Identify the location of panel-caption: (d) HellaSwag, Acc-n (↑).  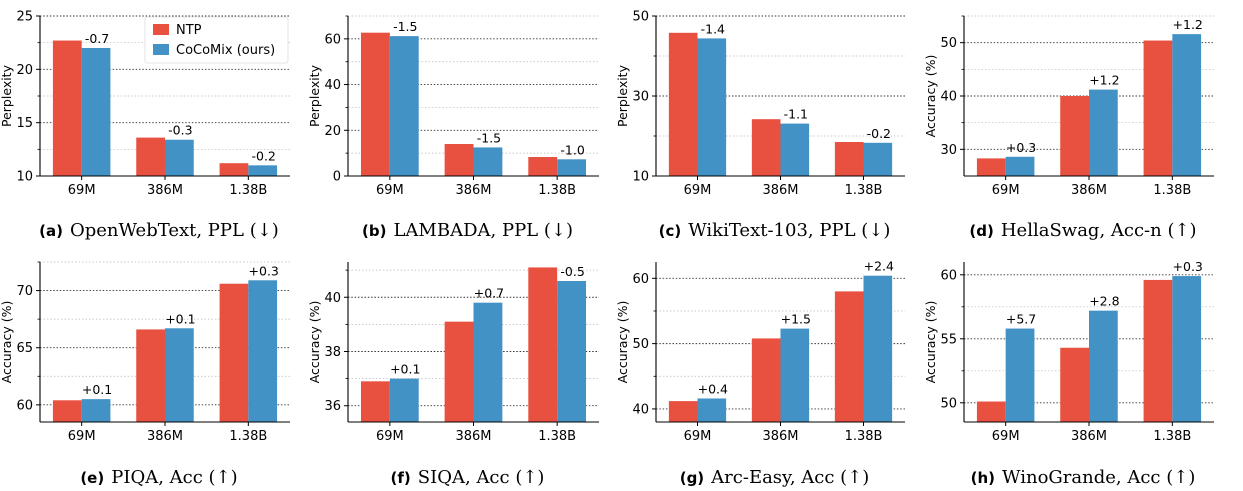
(1082, 230).